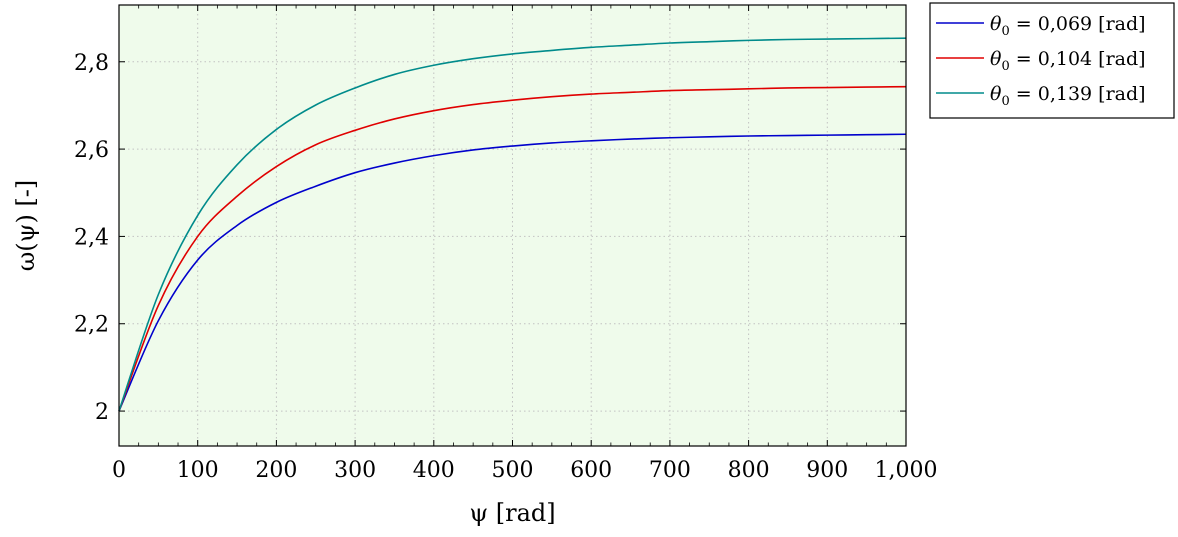  I want to click on legend-box, so click(1052, 60).